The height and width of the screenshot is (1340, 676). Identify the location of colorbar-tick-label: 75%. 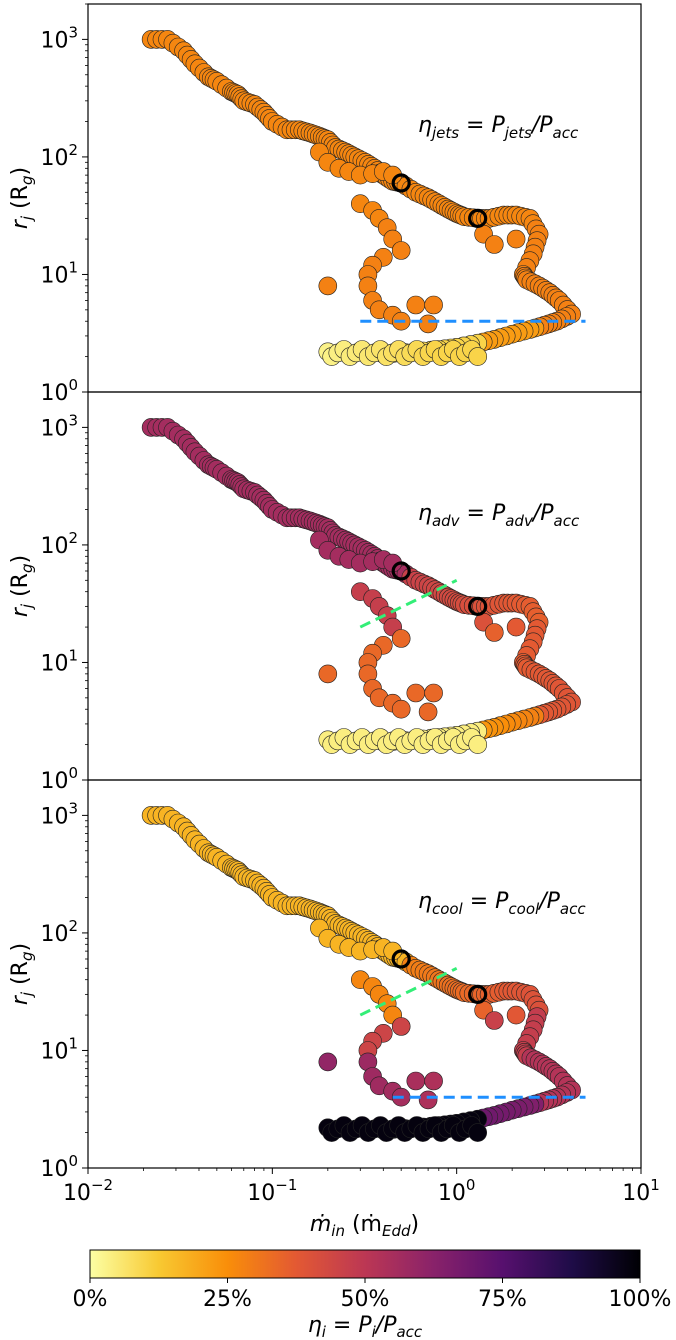
(502, 1299).